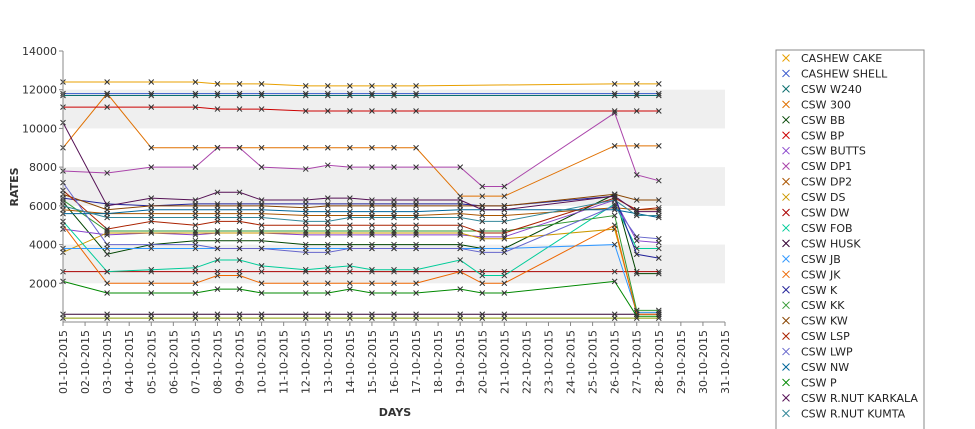 The width and height of the screenshot is (975, 429). Describe the element at coordinates (14, 186) in the screenshot. I see `y-axis-title: RATES` at that location.